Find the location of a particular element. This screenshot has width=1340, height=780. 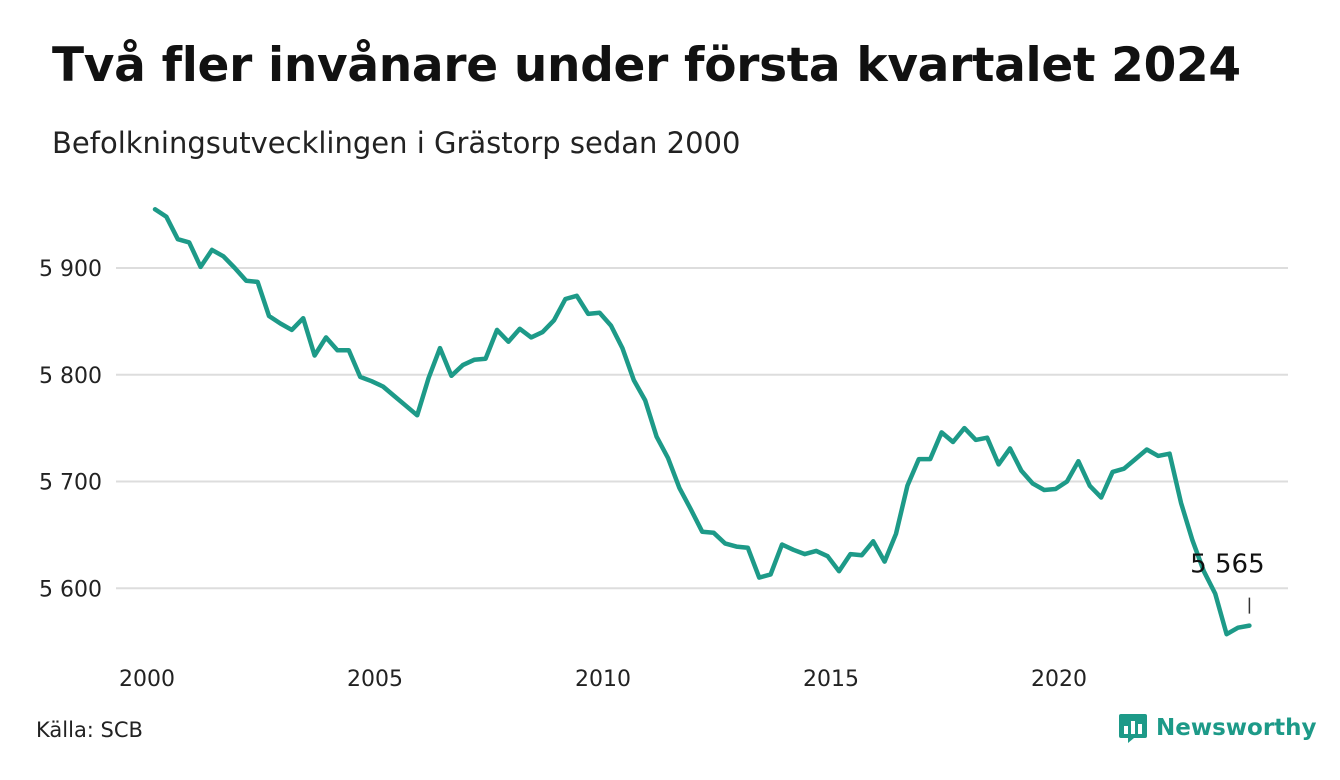

y-tick-label: 5 600 is located at coordinates (70, 589).